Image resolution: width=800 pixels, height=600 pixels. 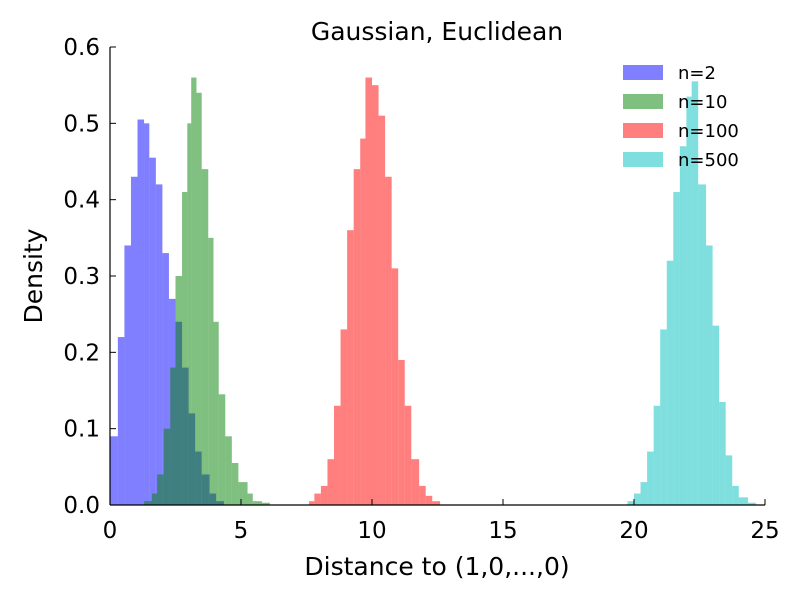 I want to click on y-axis-label: Density, so click(x=33, y=275).